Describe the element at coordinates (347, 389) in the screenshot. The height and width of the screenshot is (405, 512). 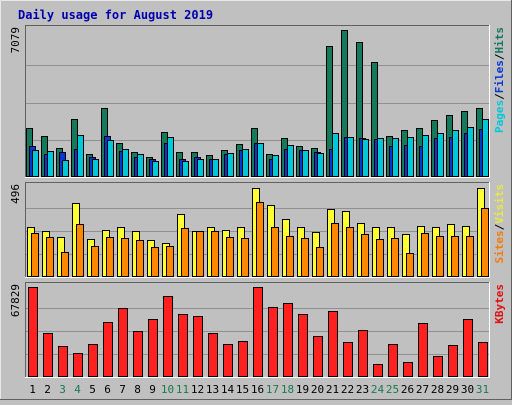
I see `x-tick-label: 22` at that location.